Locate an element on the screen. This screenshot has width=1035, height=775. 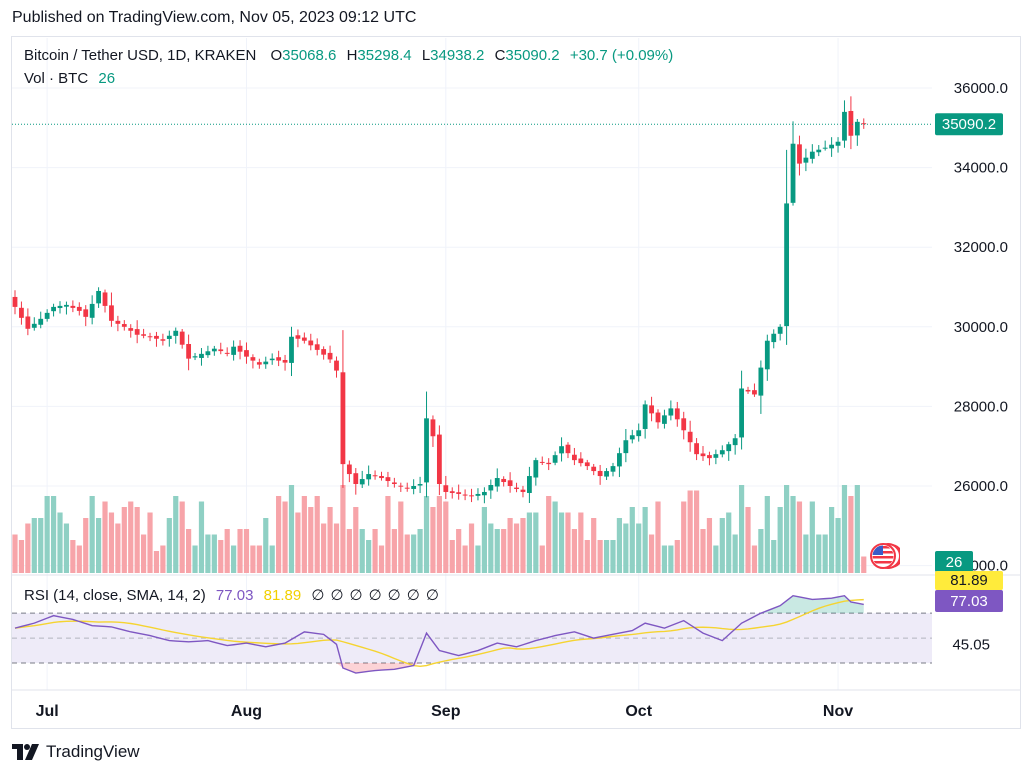
low-value: 34938.2 is located at coordinates (457, 55).